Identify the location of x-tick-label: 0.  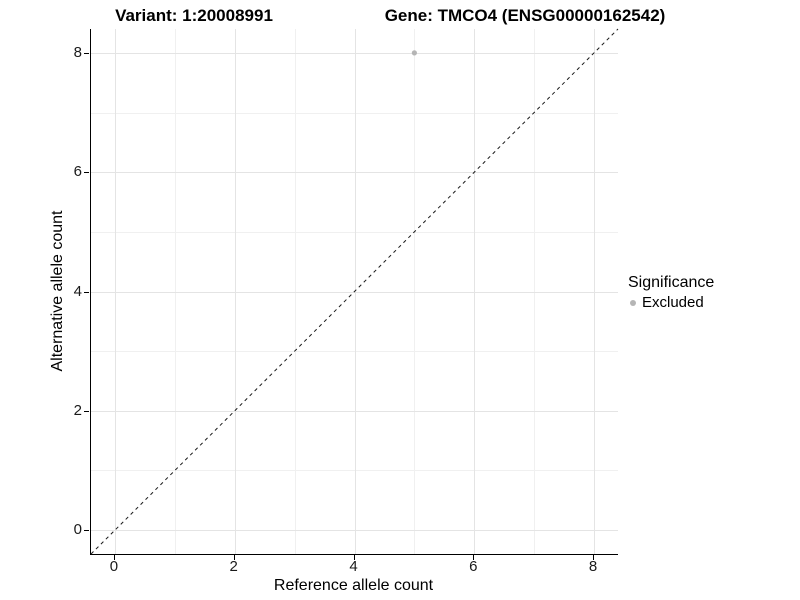
(114, 566).